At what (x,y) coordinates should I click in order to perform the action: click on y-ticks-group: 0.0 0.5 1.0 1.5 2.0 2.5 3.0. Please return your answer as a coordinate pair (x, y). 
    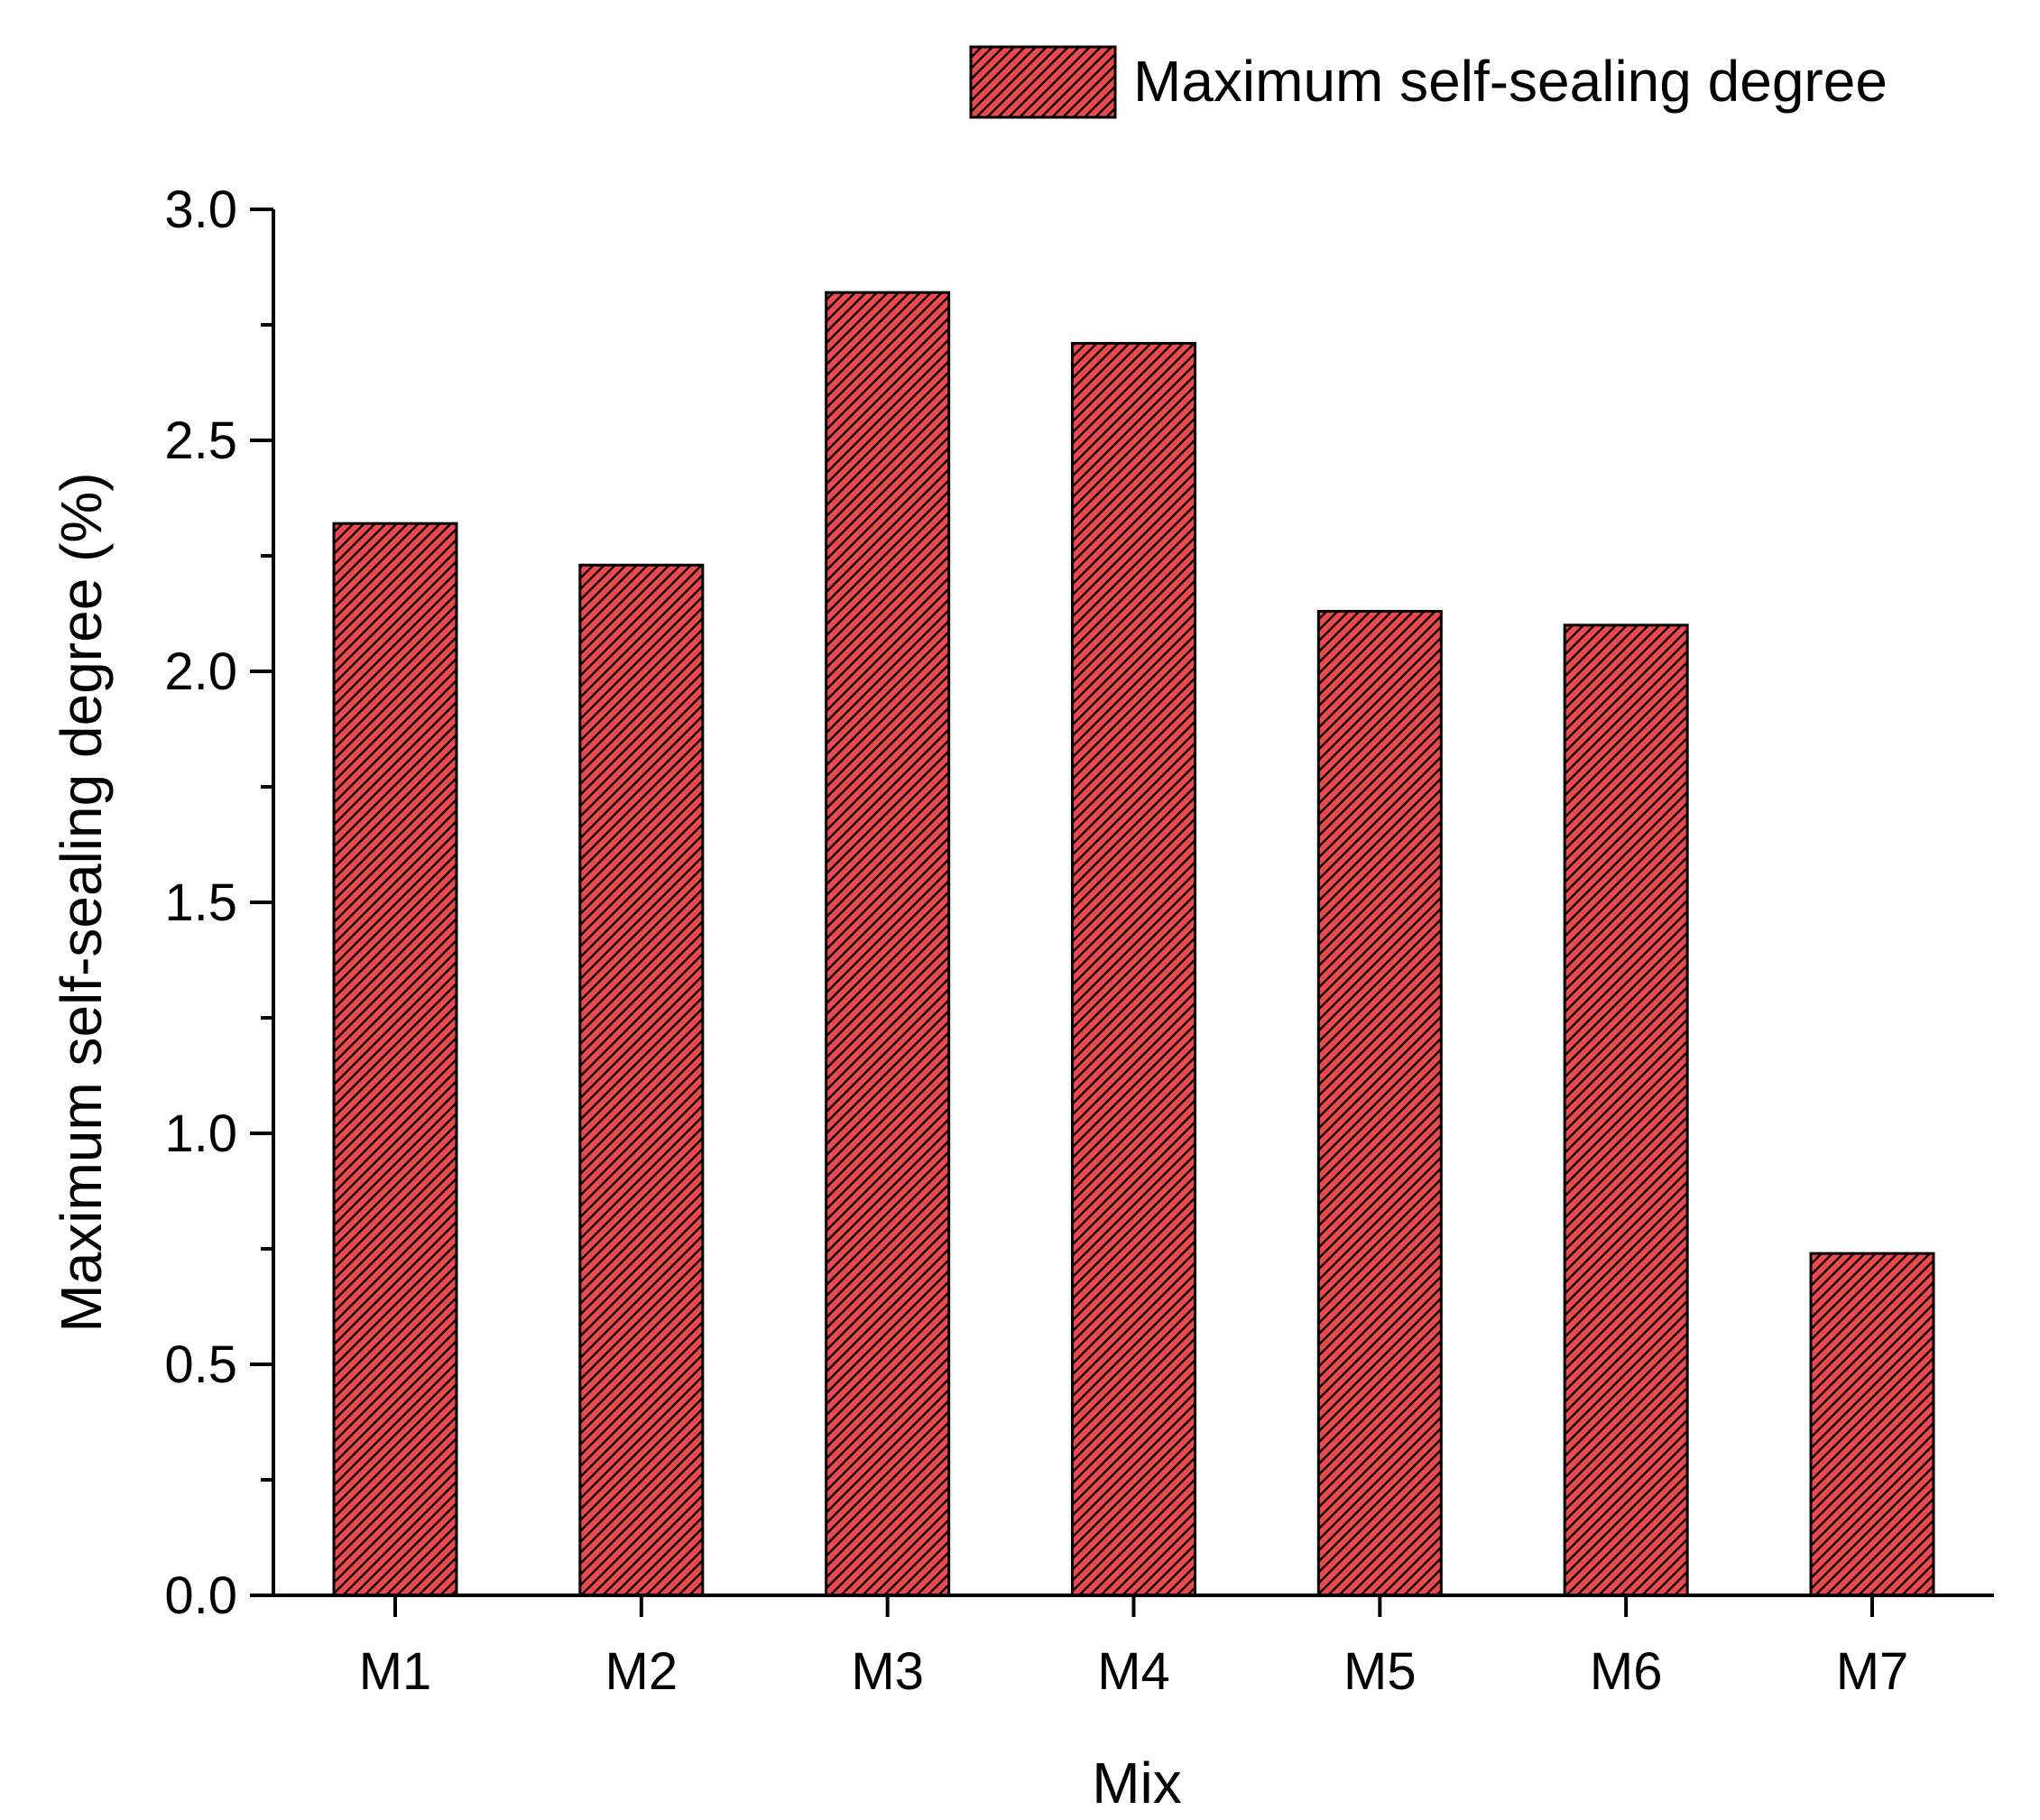
    Looking at the image, I should click on (218, 903).